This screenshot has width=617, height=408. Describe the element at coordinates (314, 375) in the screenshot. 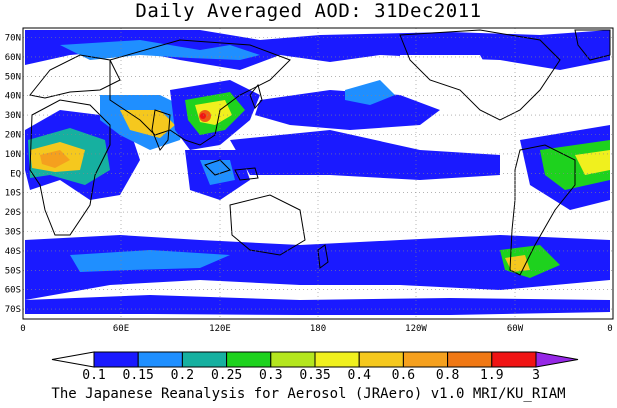

I see `colorbar-label: 0.35` at that location.